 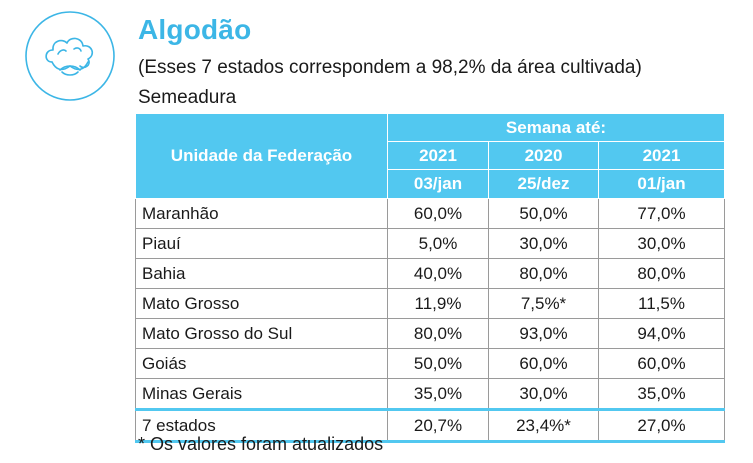 I want to click on state-name: Bahia, so click(x=261, y=273).